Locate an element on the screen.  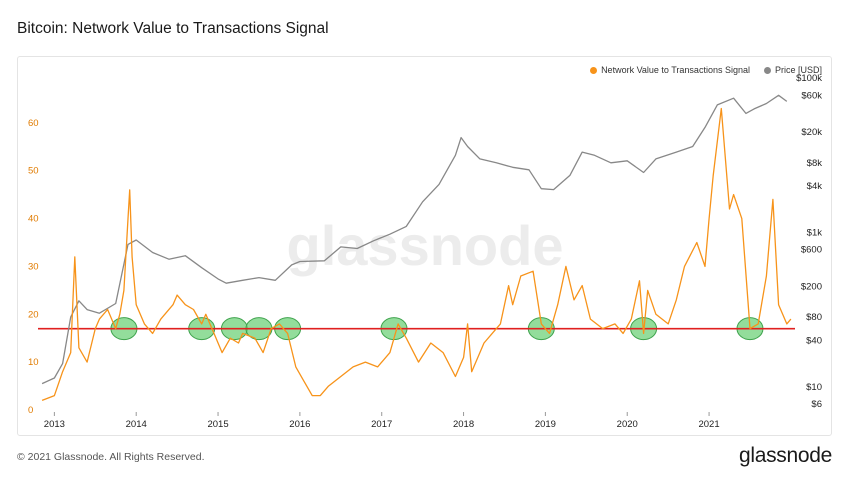
legend-item-nvts: Network Value to Transactions Signal is located at coordinates (670, 70).